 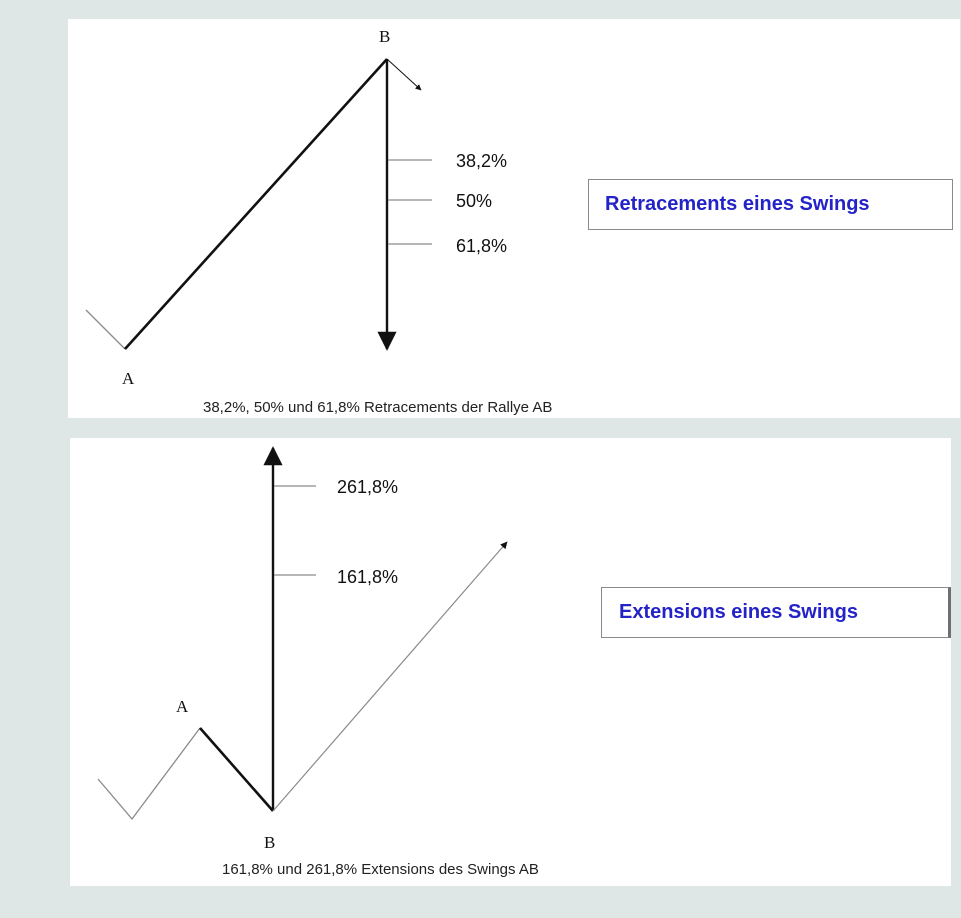 What do you see at coordinates (474, 201) in the screenshot?
I see `level-label-50: 50%` at bounding box center [474, 201].